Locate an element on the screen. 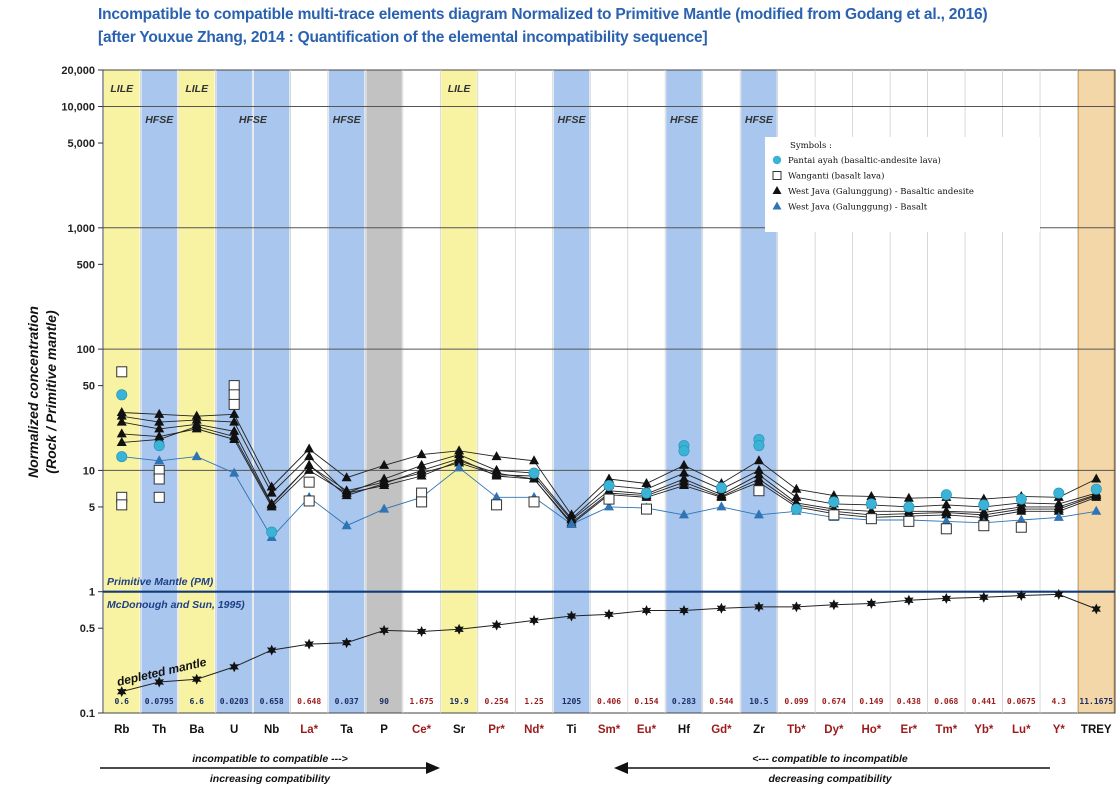  pm-value-label: 0.283 is located at coordinates (684, 701).